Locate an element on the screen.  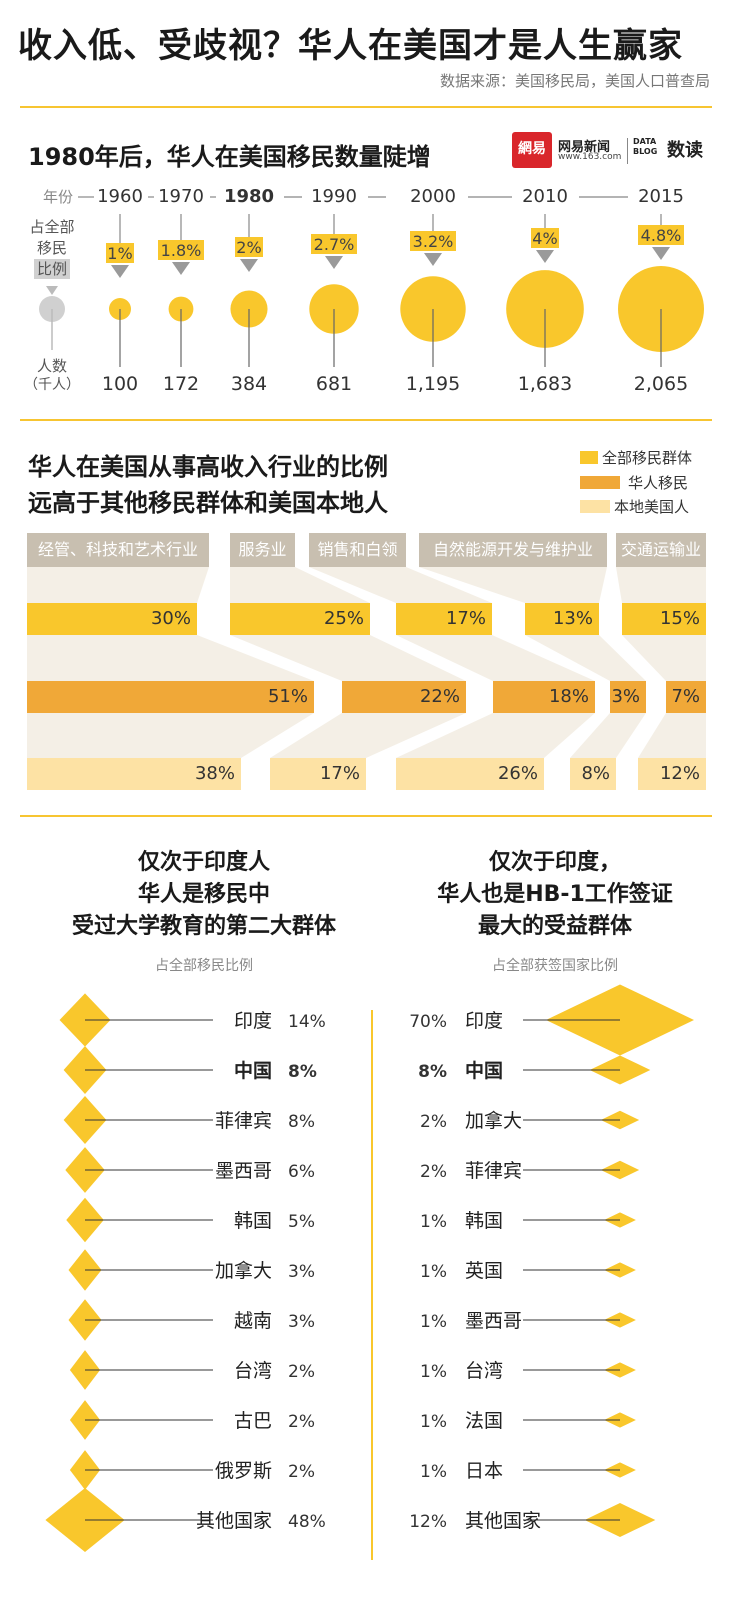
label-right-加拿大: 加拿大 is located at coordinates (493, 1120).